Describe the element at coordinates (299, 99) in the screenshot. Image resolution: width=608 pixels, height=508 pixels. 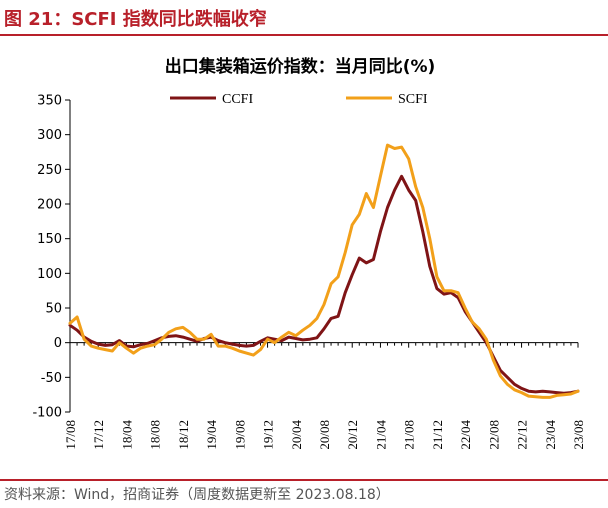
I see `legend: CCFI SCFI` at that location.